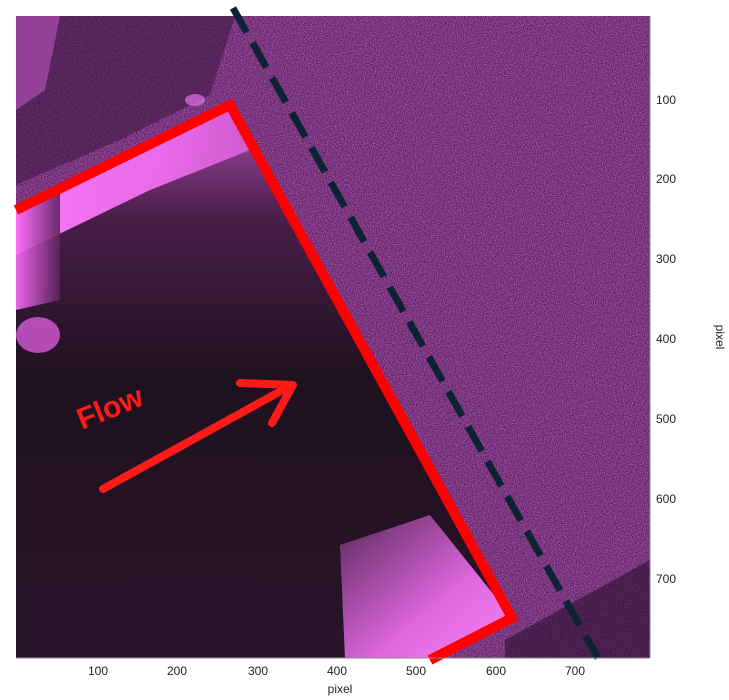  I want to click on y-axis: 100 200 300 400 500 600 700 pixel, so click(691, 339).